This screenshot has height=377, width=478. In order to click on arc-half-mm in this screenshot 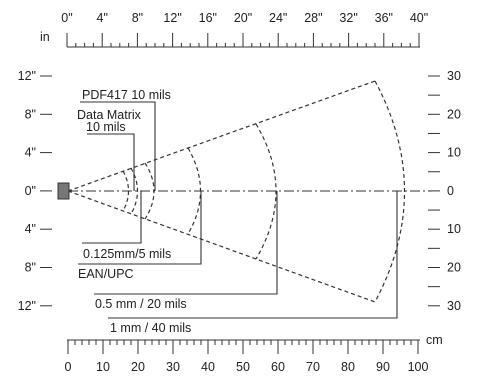, I will do `click(266, 191)`.